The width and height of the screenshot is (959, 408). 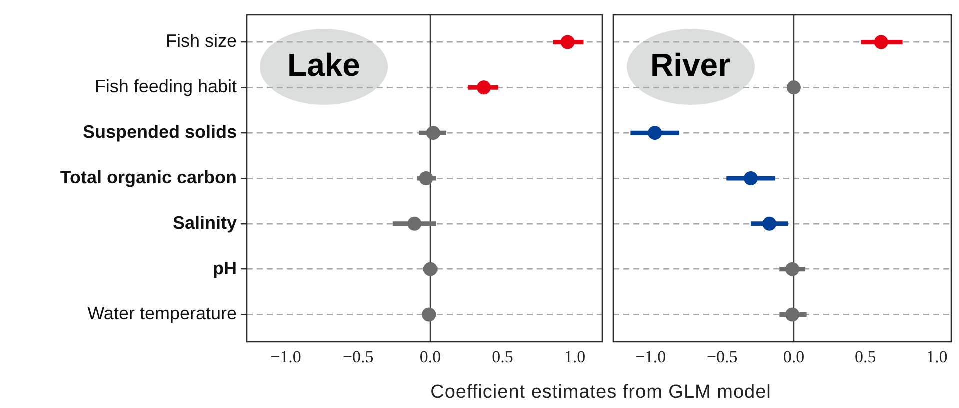 What do you see at coordinates (324, 64) in the screenshot?
I see `annotation: Lake` at bounding box center [324, 64].